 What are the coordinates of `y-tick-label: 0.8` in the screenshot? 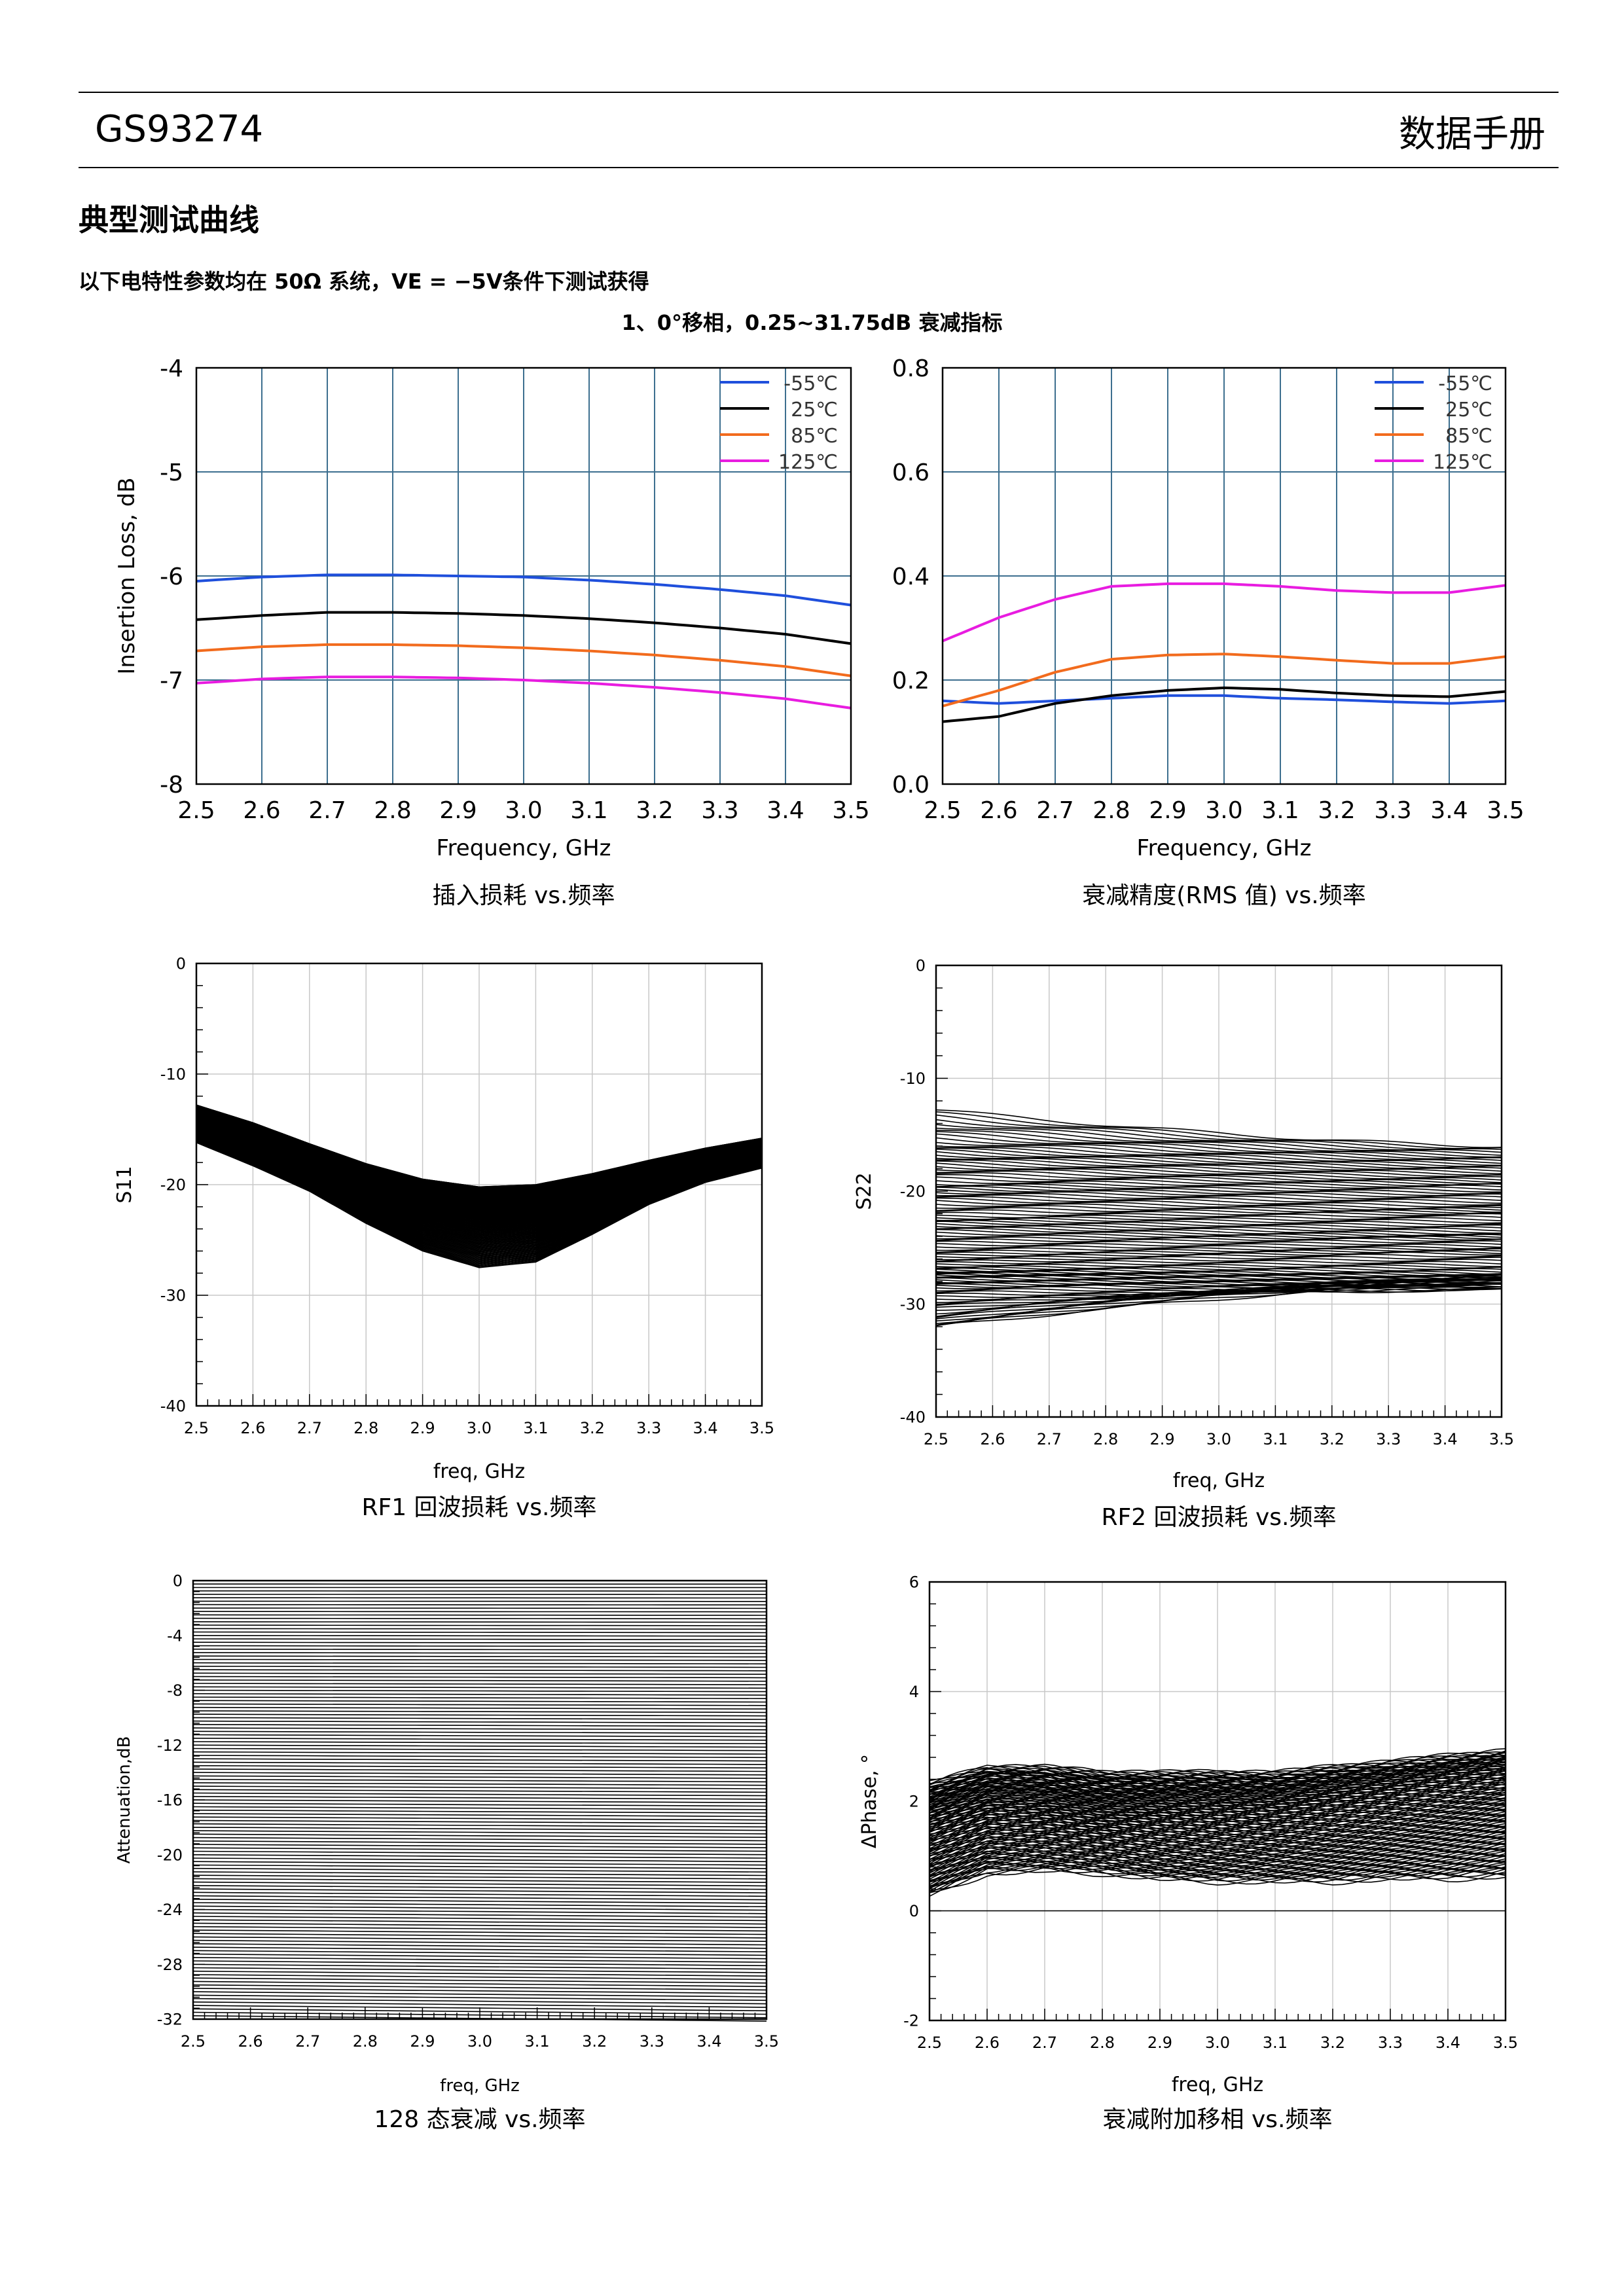 It's located at (911, 368).